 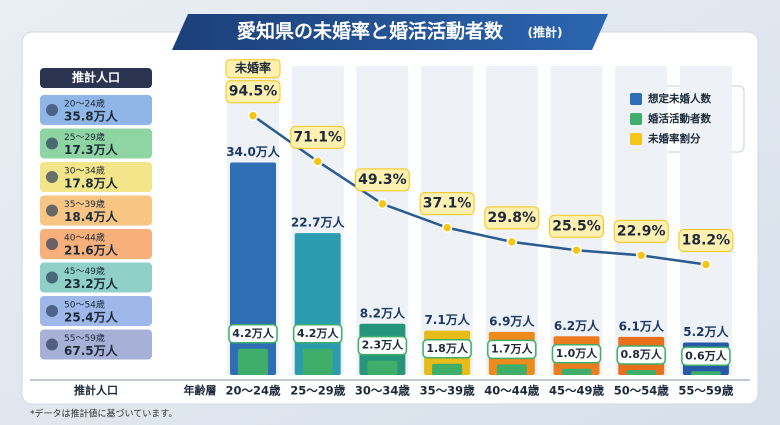 I want to click on line-label: 18.2%, so click(x=706, y=241).